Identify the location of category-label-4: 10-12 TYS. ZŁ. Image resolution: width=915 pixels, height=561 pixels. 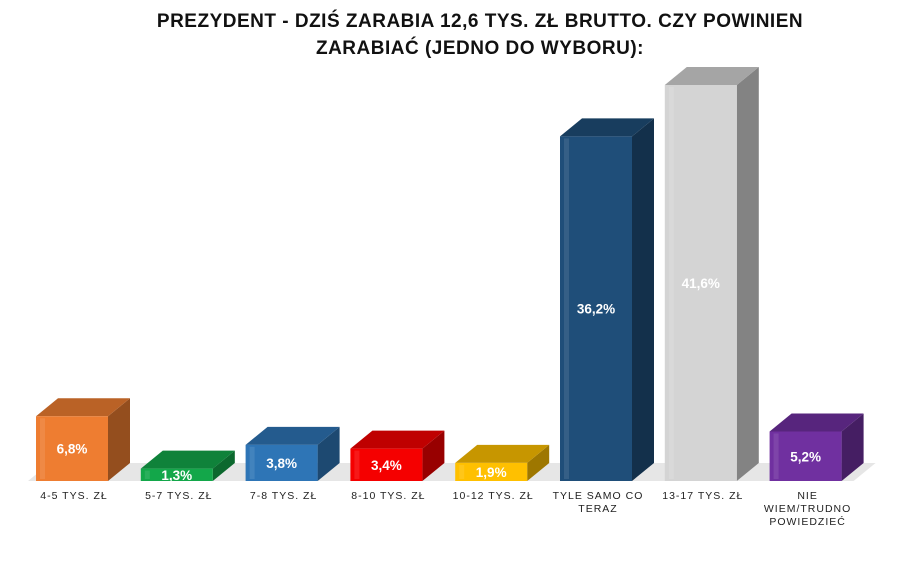
(493, 496).